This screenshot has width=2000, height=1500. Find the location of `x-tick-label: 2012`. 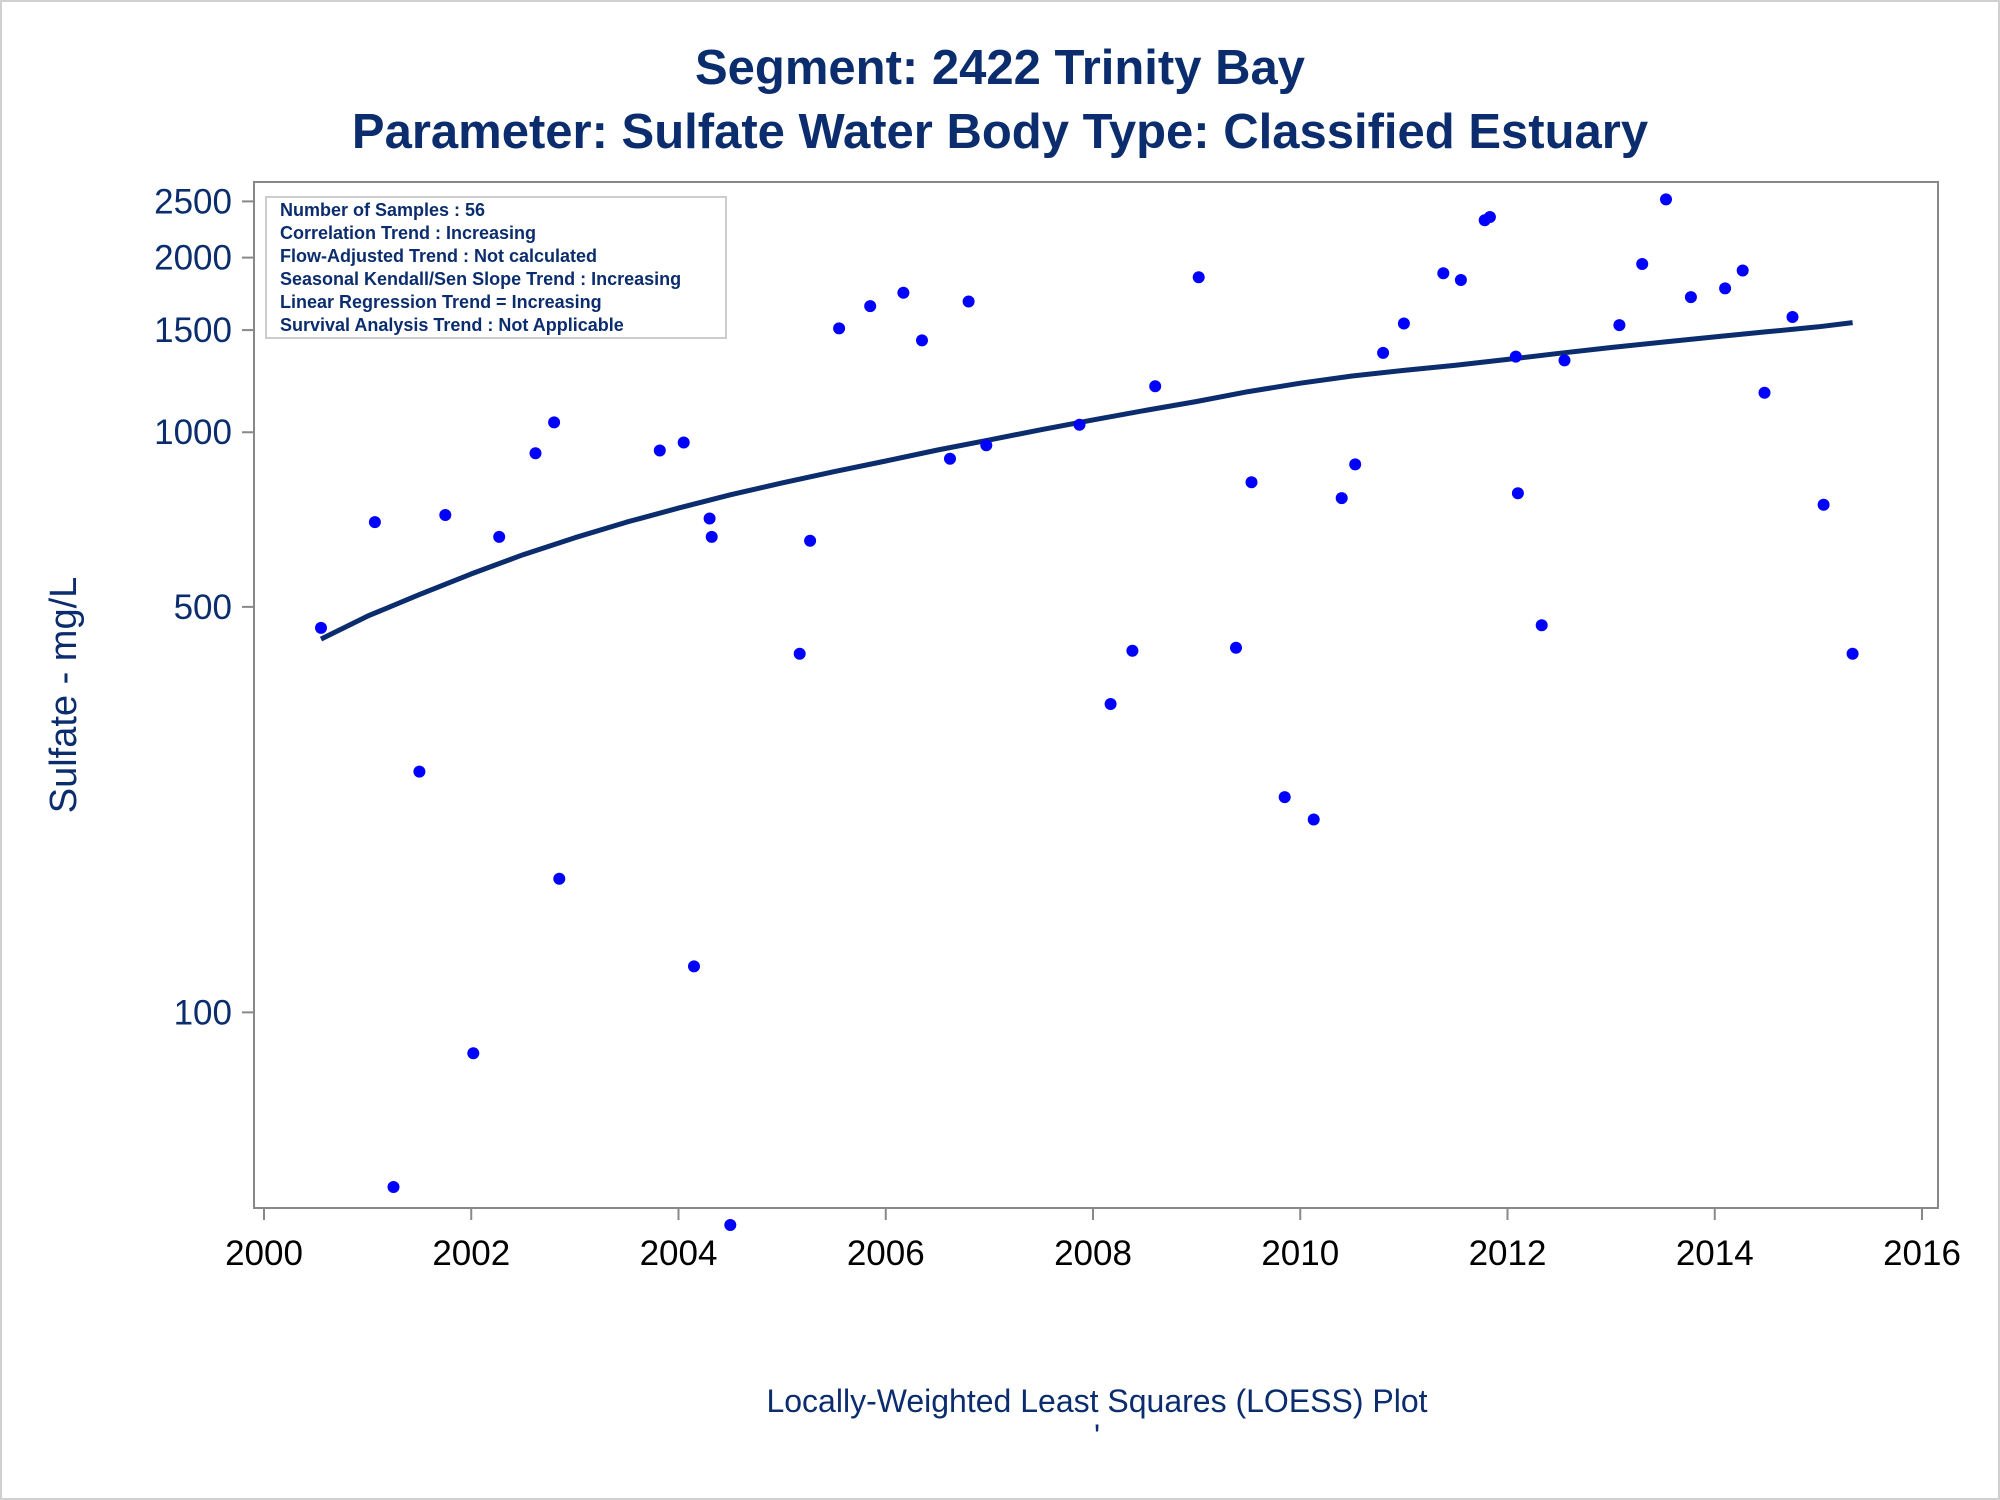

x-tick-label: 2012 is located at coordinates (1508, 1253).